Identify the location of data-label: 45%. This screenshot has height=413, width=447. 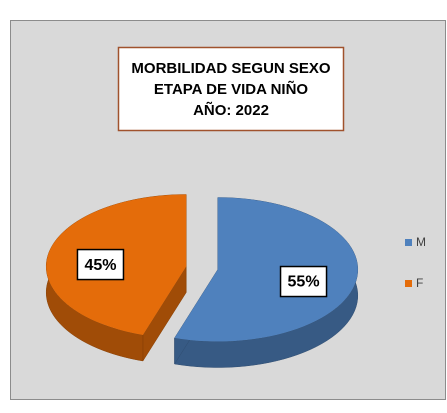
(100, 265).